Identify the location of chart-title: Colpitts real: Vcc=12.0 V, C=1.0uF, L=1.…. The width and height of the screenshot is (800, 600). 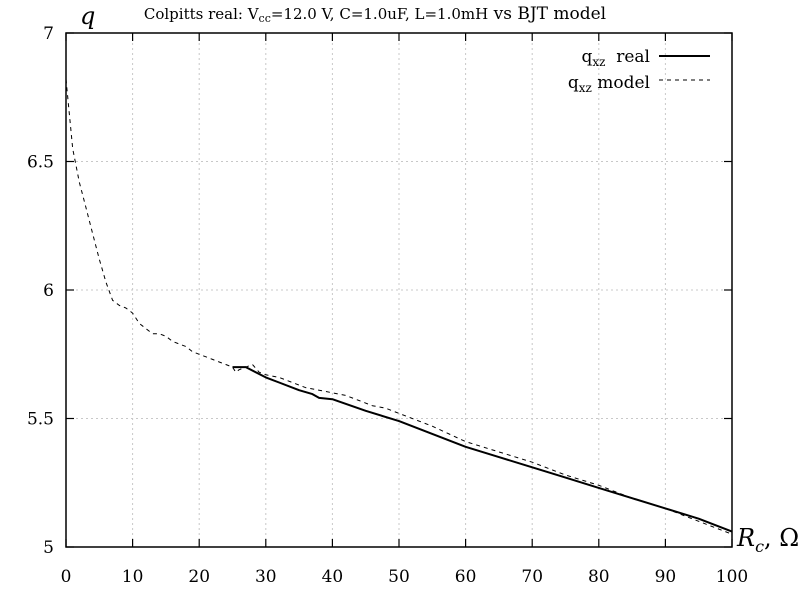
(375, 14).